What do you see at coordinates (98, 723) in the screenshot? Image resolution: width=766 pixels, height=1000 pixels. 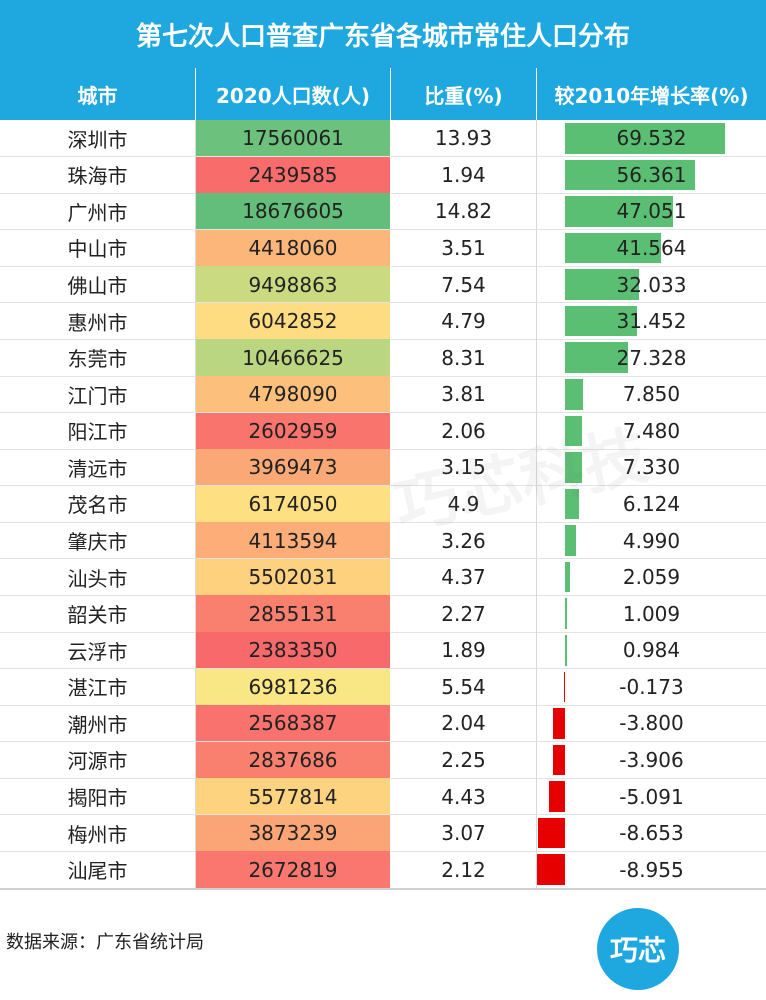 I see `city-cell: 潮州市` at bounding box center [98, 723].